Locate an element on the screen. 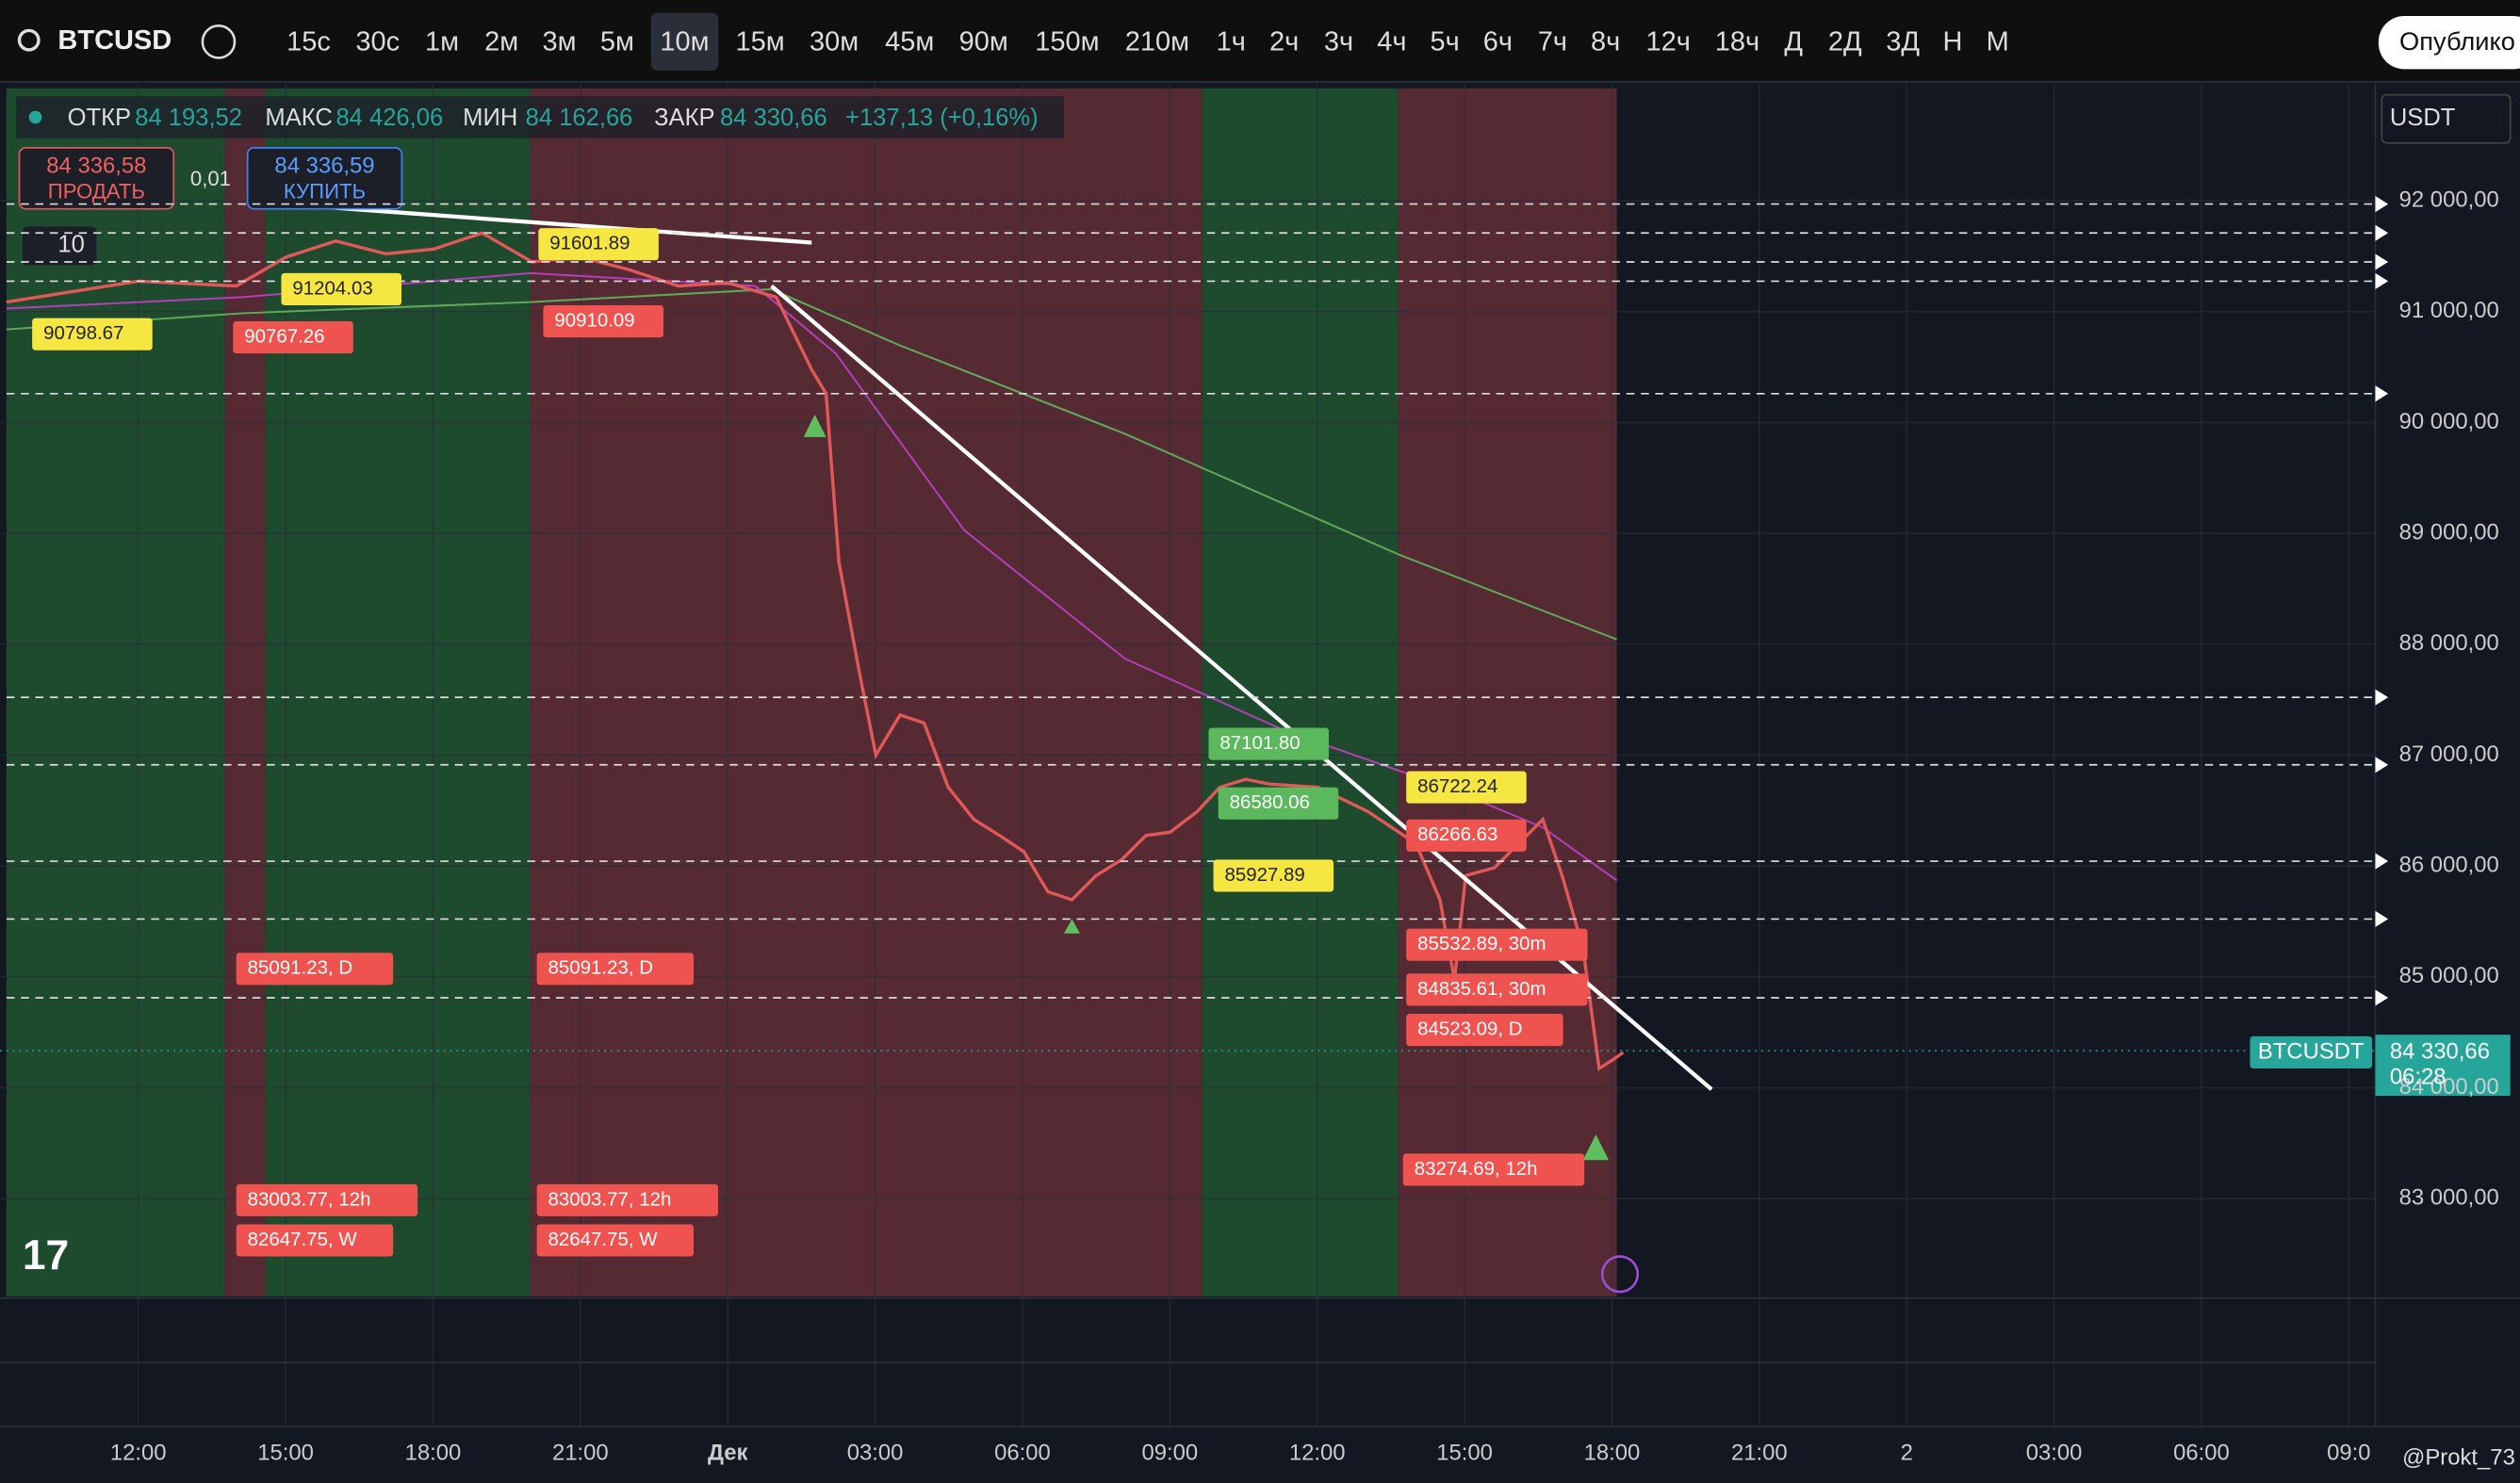 The image size is (2520, 1483). price-axis-label: 90 000,00 is located at coordinates (2449, 421).